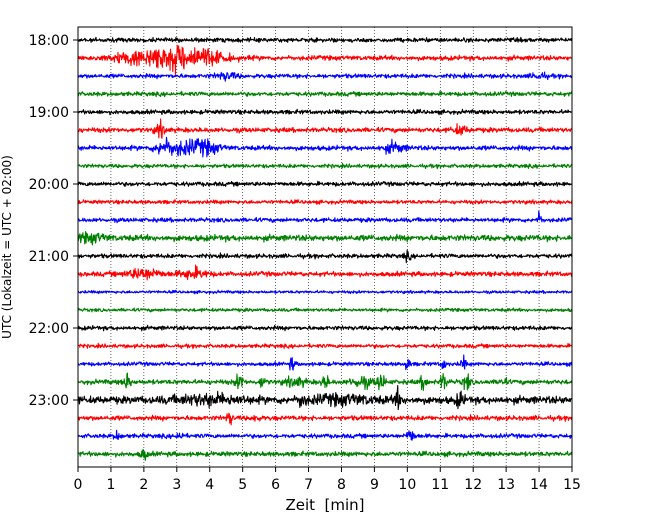 The width and height of the screenshot is (650, 520). Describe the element at coordinates (49, 401) in the screenshot. I see `y-tick-label: 23:00` at that location.